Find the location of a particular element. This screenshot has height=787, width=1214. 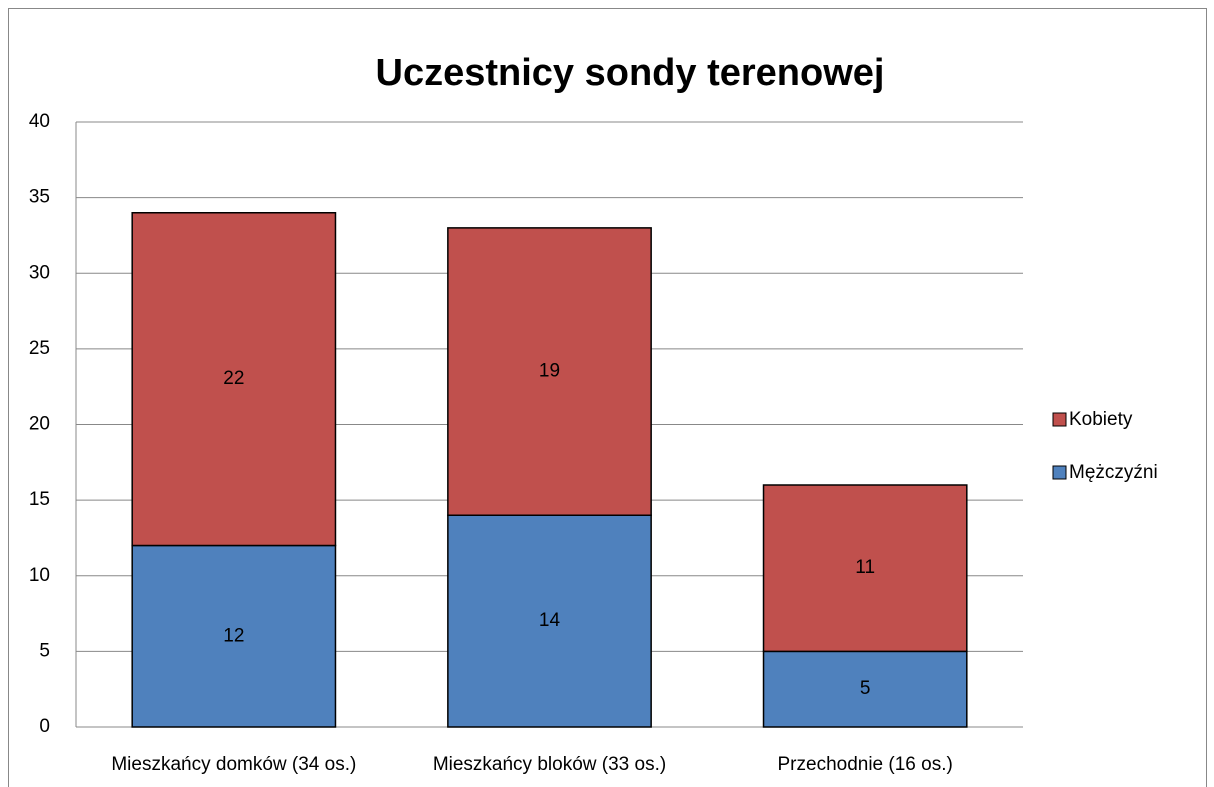

x-tick-label: Mieszkańcy bloków (33 os.) is located at coordinates (549, 764).